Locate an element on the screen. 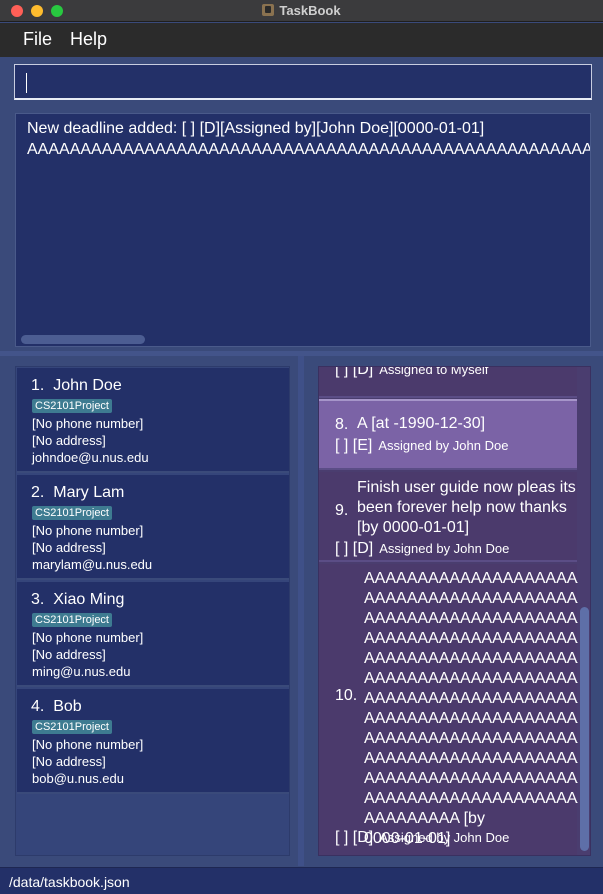 This screenshot has height=894, width=603. person-email: ming@u.nus.edu is located at coordinates (81, 671).